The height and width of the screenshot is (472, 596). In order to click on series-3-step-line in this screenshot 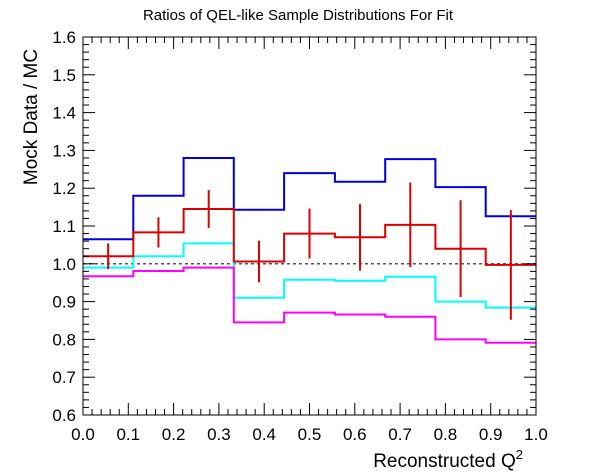, I will do `click(309, 305)`.